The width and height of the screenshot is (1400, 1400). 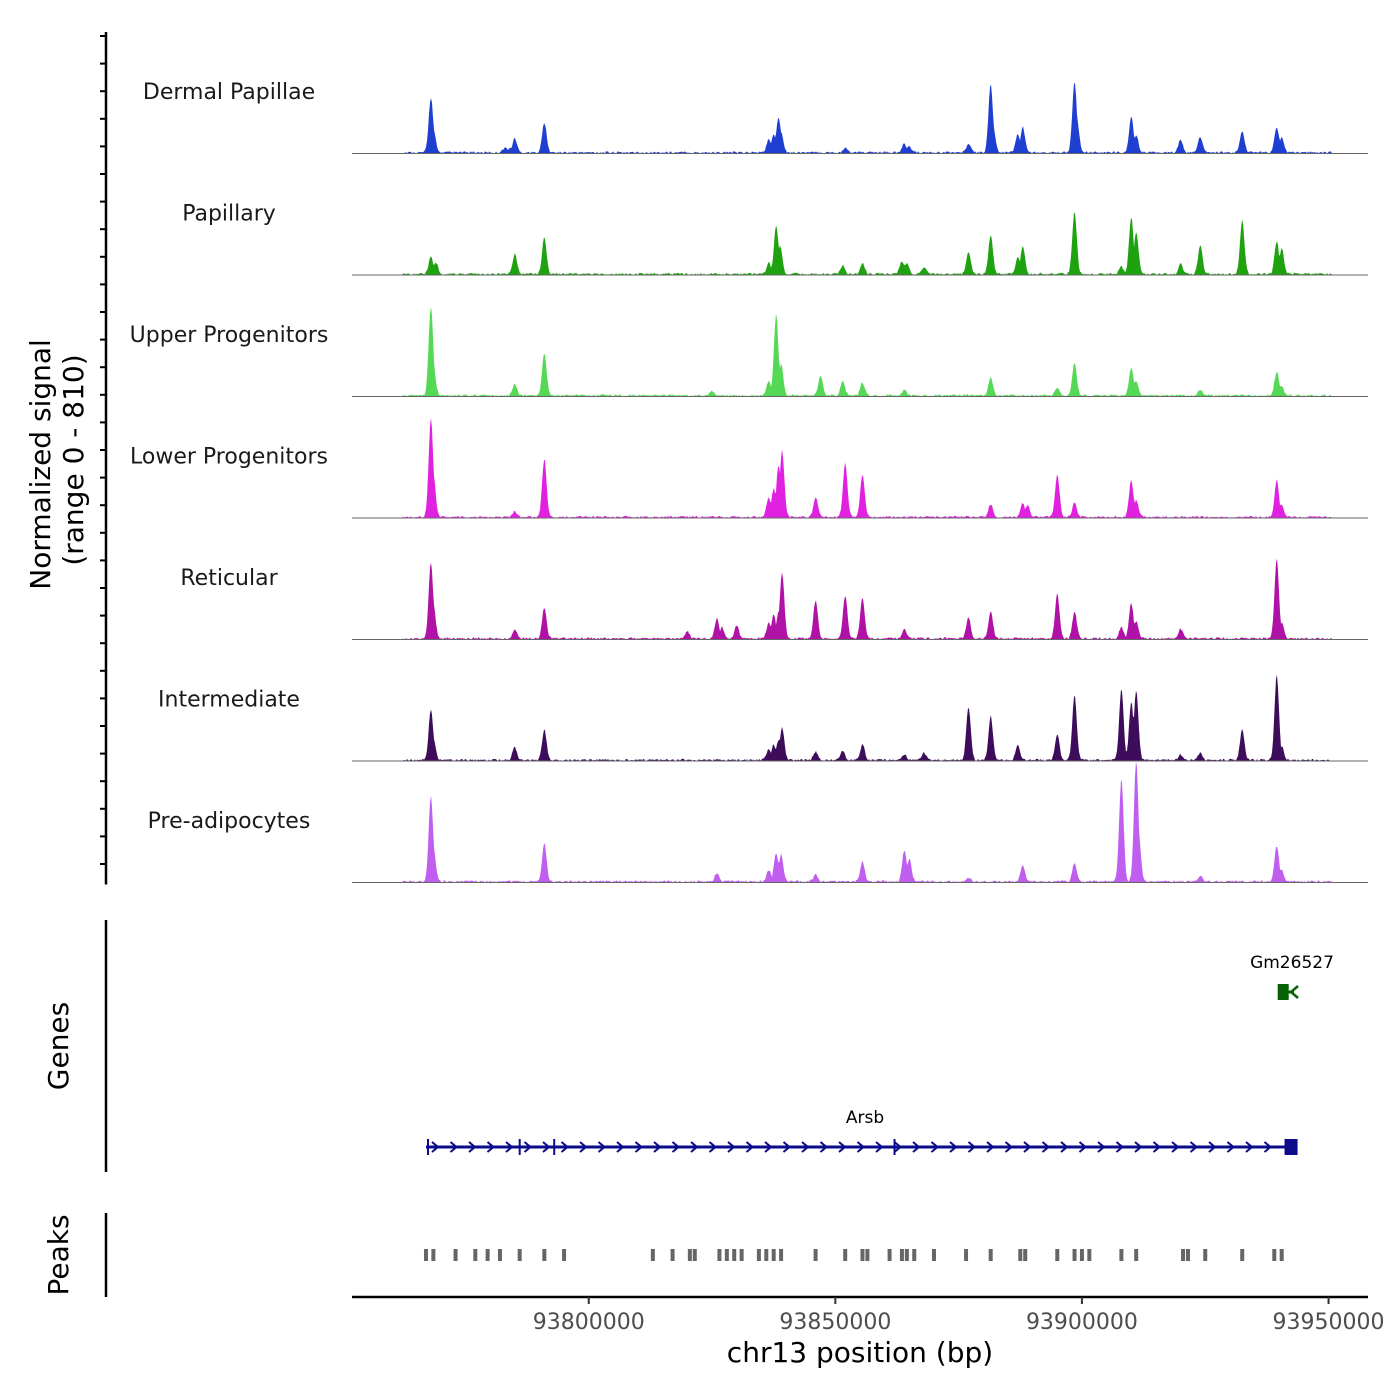 What do you see at coordinates (229, 92) in the screenshot?
I see `track-label-dermal-papillae: Dermal Papillae` at bounding box center [229, 92].